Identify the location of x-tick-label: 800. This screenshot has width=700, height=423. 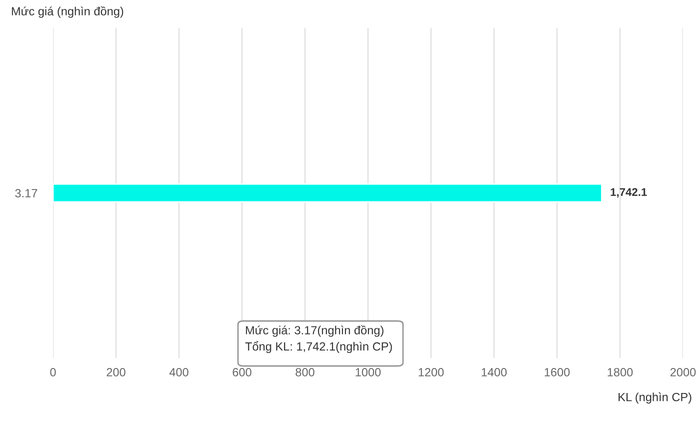
(305, 372).